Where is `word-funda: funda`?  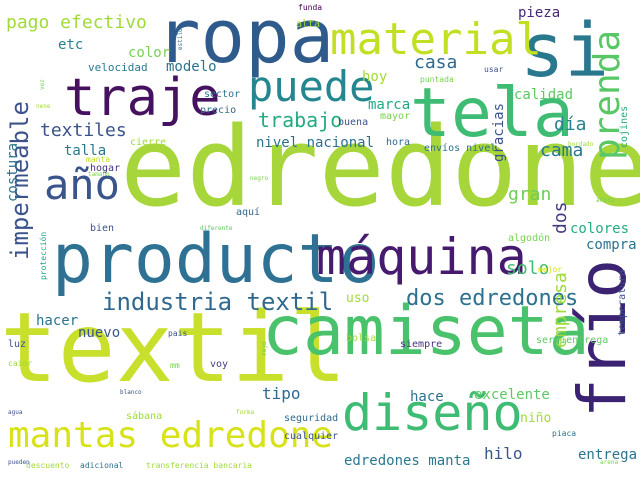
word-funda: funda is located at coordinates (310, 7).